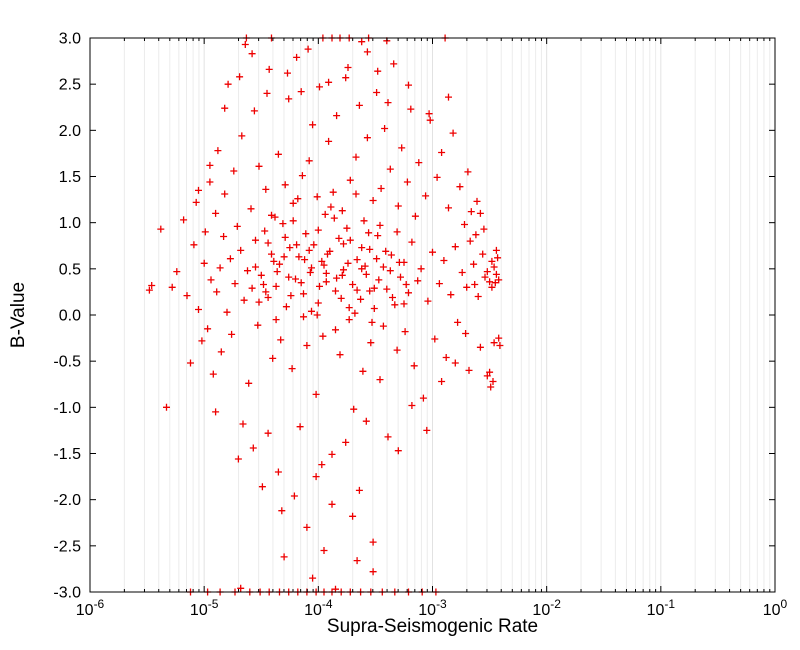 This screenshot has width=800, height=650. I want to click on x-tick-label: 10⁰, so click(775, 608).